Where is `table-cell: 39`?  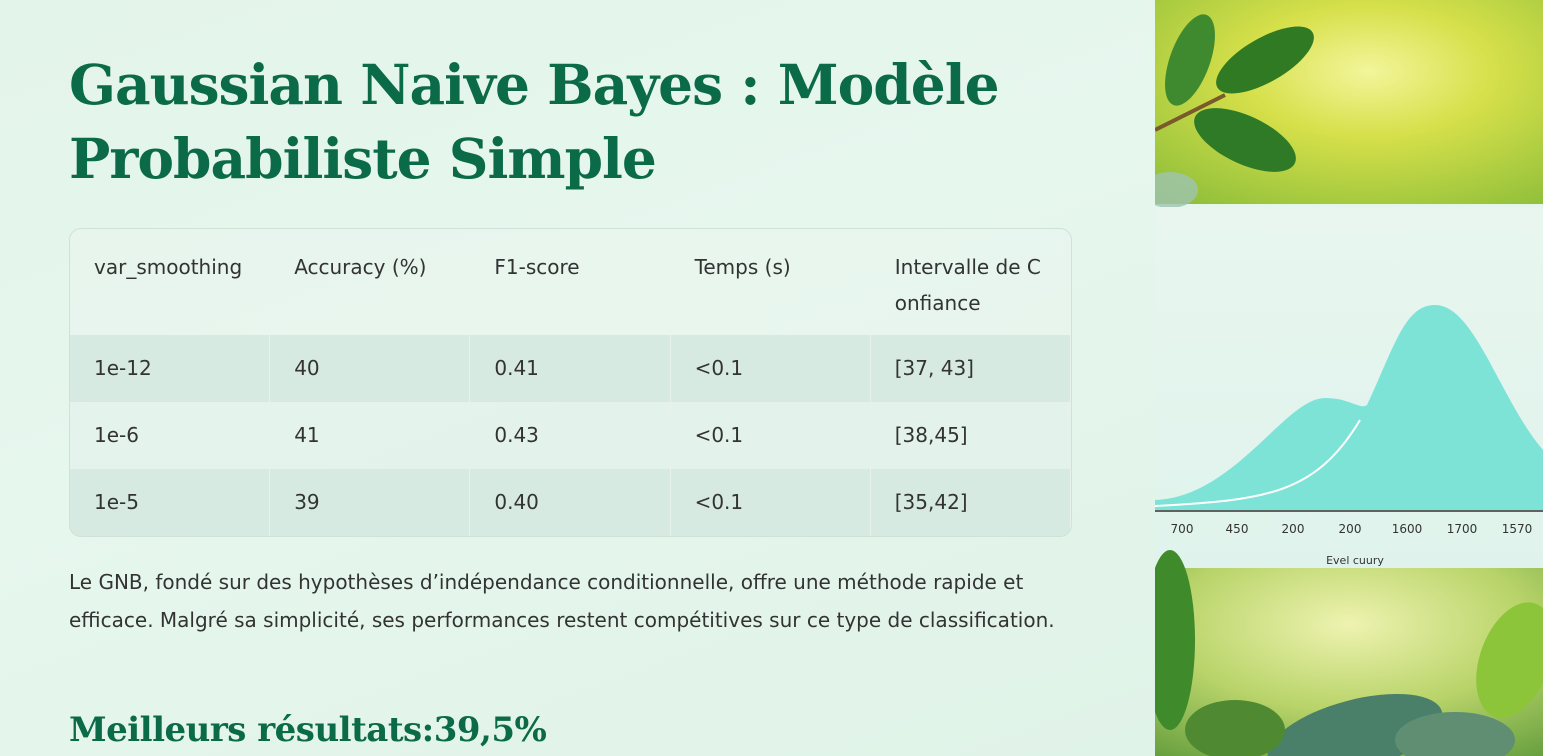
table-cell: 39 is located at coordinates (370, 502).